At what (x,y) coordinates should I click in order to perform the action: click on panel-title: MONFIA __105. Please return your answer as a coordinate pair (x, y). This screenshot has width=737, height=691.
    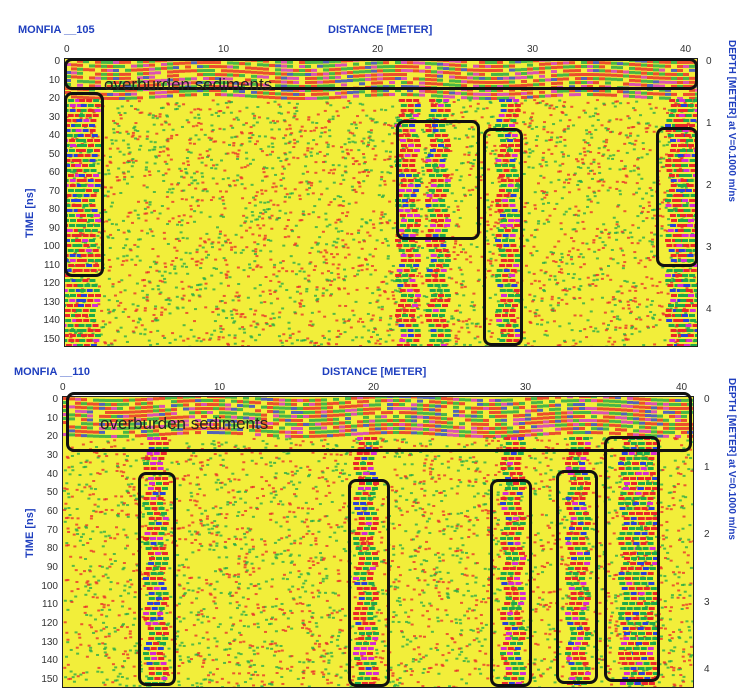
    Looking at the image, I should click on (56, 30).